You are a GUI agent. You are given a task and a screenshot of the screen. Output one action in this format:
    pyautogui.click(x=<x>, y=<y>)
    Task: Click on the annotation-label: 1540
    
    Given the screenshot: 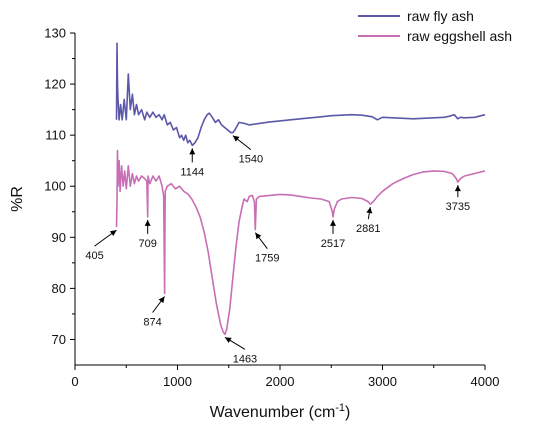 What is the action you would take?
    pyautogui.click(x=251, y=160)
    